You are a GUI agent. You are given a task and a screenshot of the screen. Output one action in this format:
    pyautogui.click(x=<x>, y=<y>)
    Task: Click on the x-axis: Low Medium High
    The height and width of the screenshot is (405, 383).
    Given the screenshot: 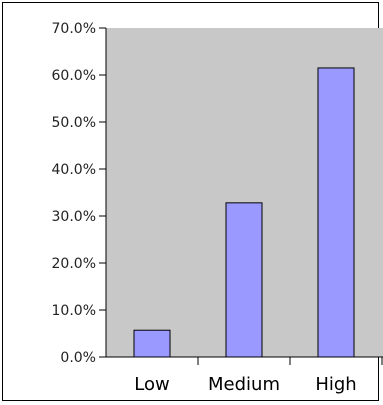 What is the action you would take?
    pyautogui.click(x=244, y=376)
    